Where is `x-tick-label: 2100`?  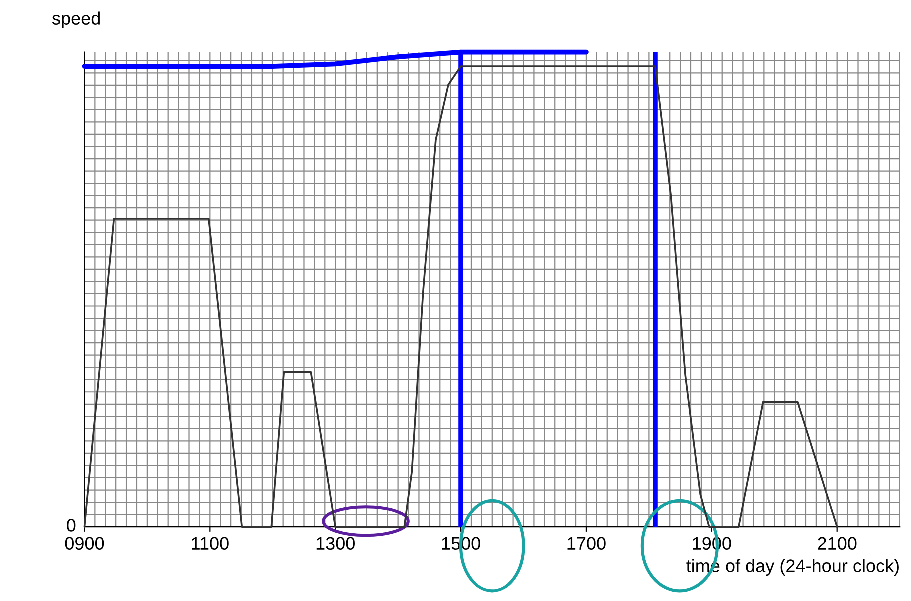 x-tick-label: 2100 is located at coordinates (837, 543).